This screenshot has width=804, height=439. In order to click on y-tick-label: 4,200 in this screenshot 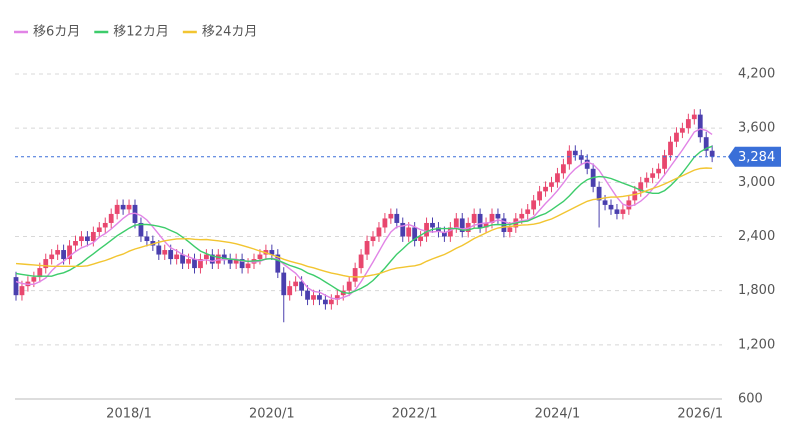, I will do `click(756, 74)`.